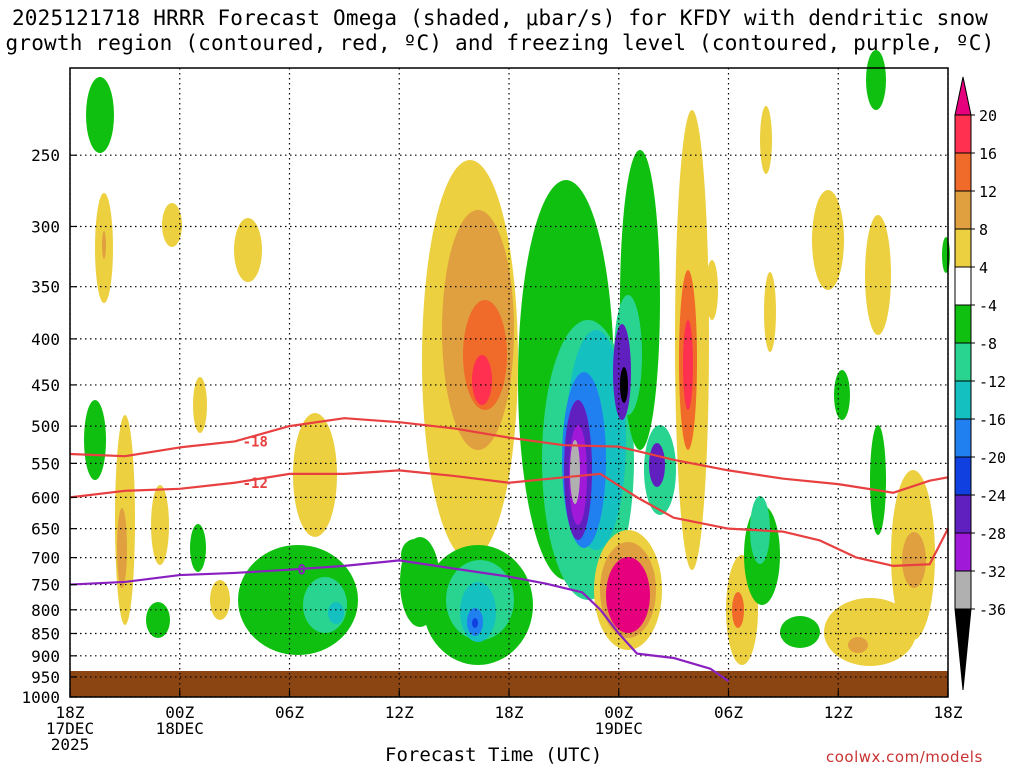  I want to click on y-tick-label: 950, so click(45, 677).